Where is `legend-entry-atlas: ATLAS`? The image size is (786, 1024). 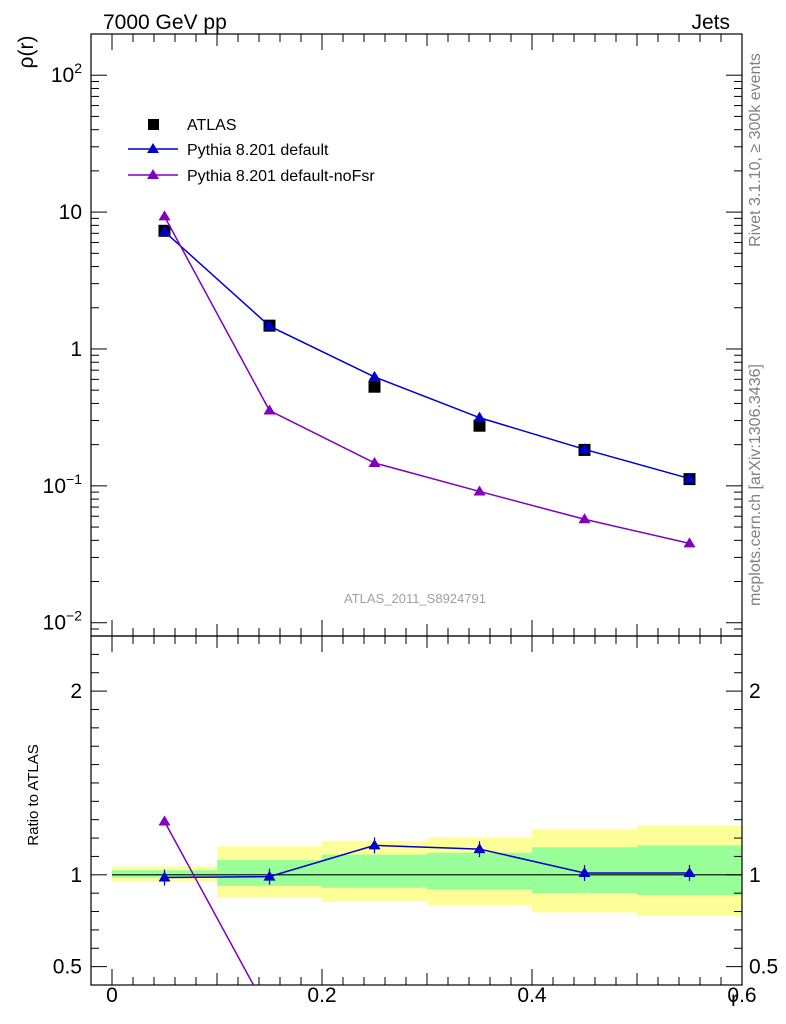 legend-entry-atlas: ATLAS is located at coordinates (212, 125).